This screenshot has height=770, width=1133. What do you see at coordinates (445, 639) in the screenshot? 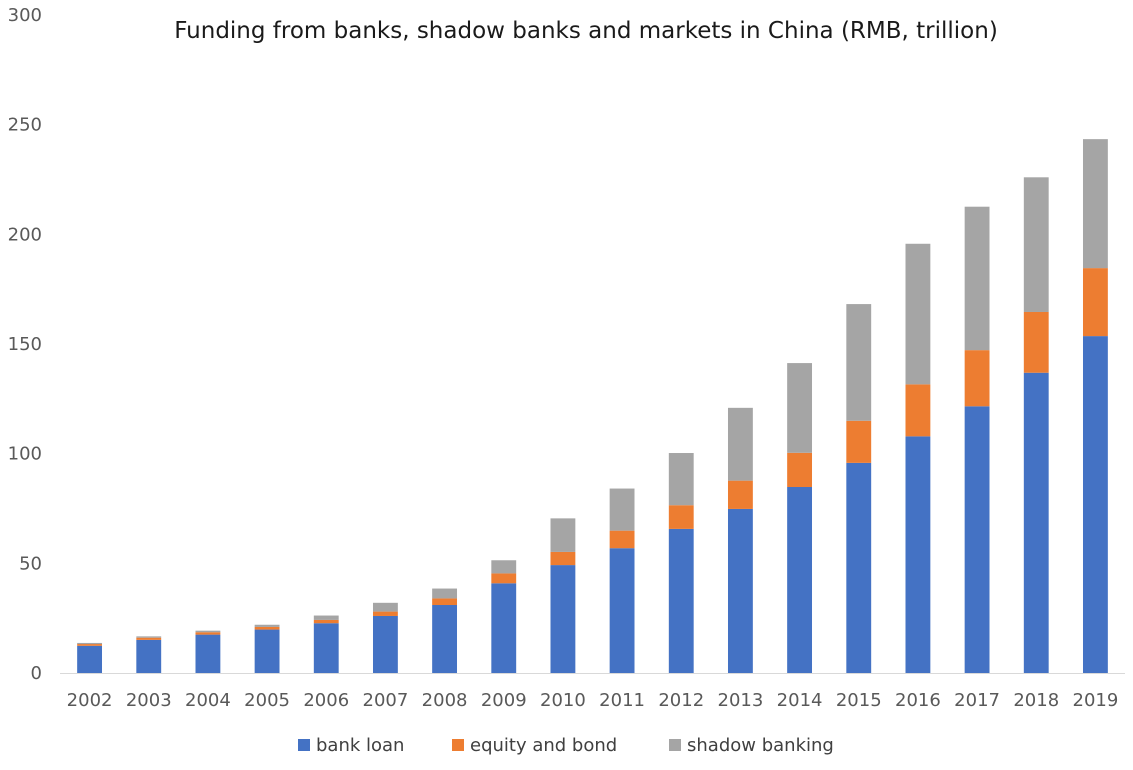
I see `bar-bank-loan-2008` at bounding box center [445, 639].